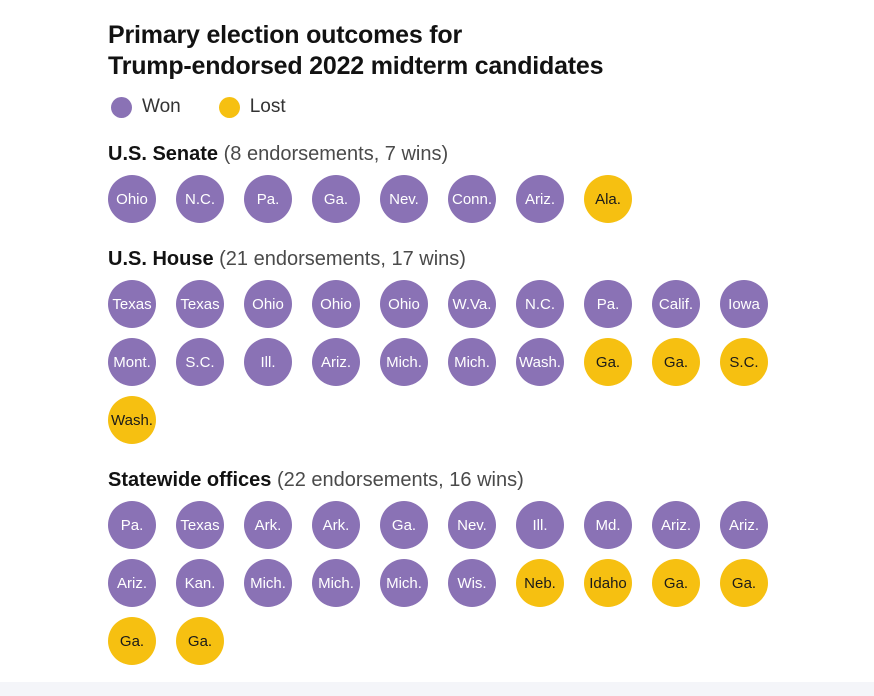 The height and width of the screenshot is (696, 874). What do you see at coordinates (229, 107) in the screenshot?
I see `legend-dot-lost-icon` at bounding box center [229, 107].